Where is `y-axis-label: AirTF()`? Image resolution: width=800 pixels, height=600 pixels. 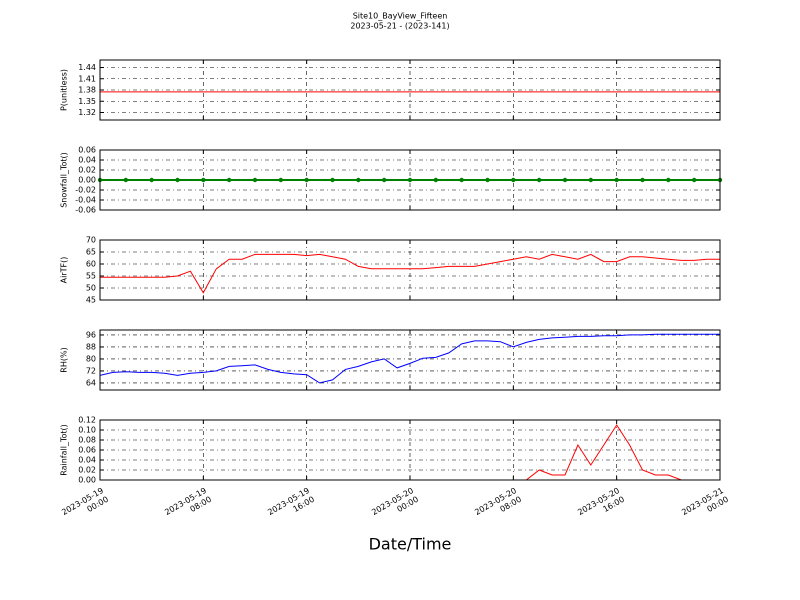
y-axis-label: AirTF() is located at coordinates (64, 270).